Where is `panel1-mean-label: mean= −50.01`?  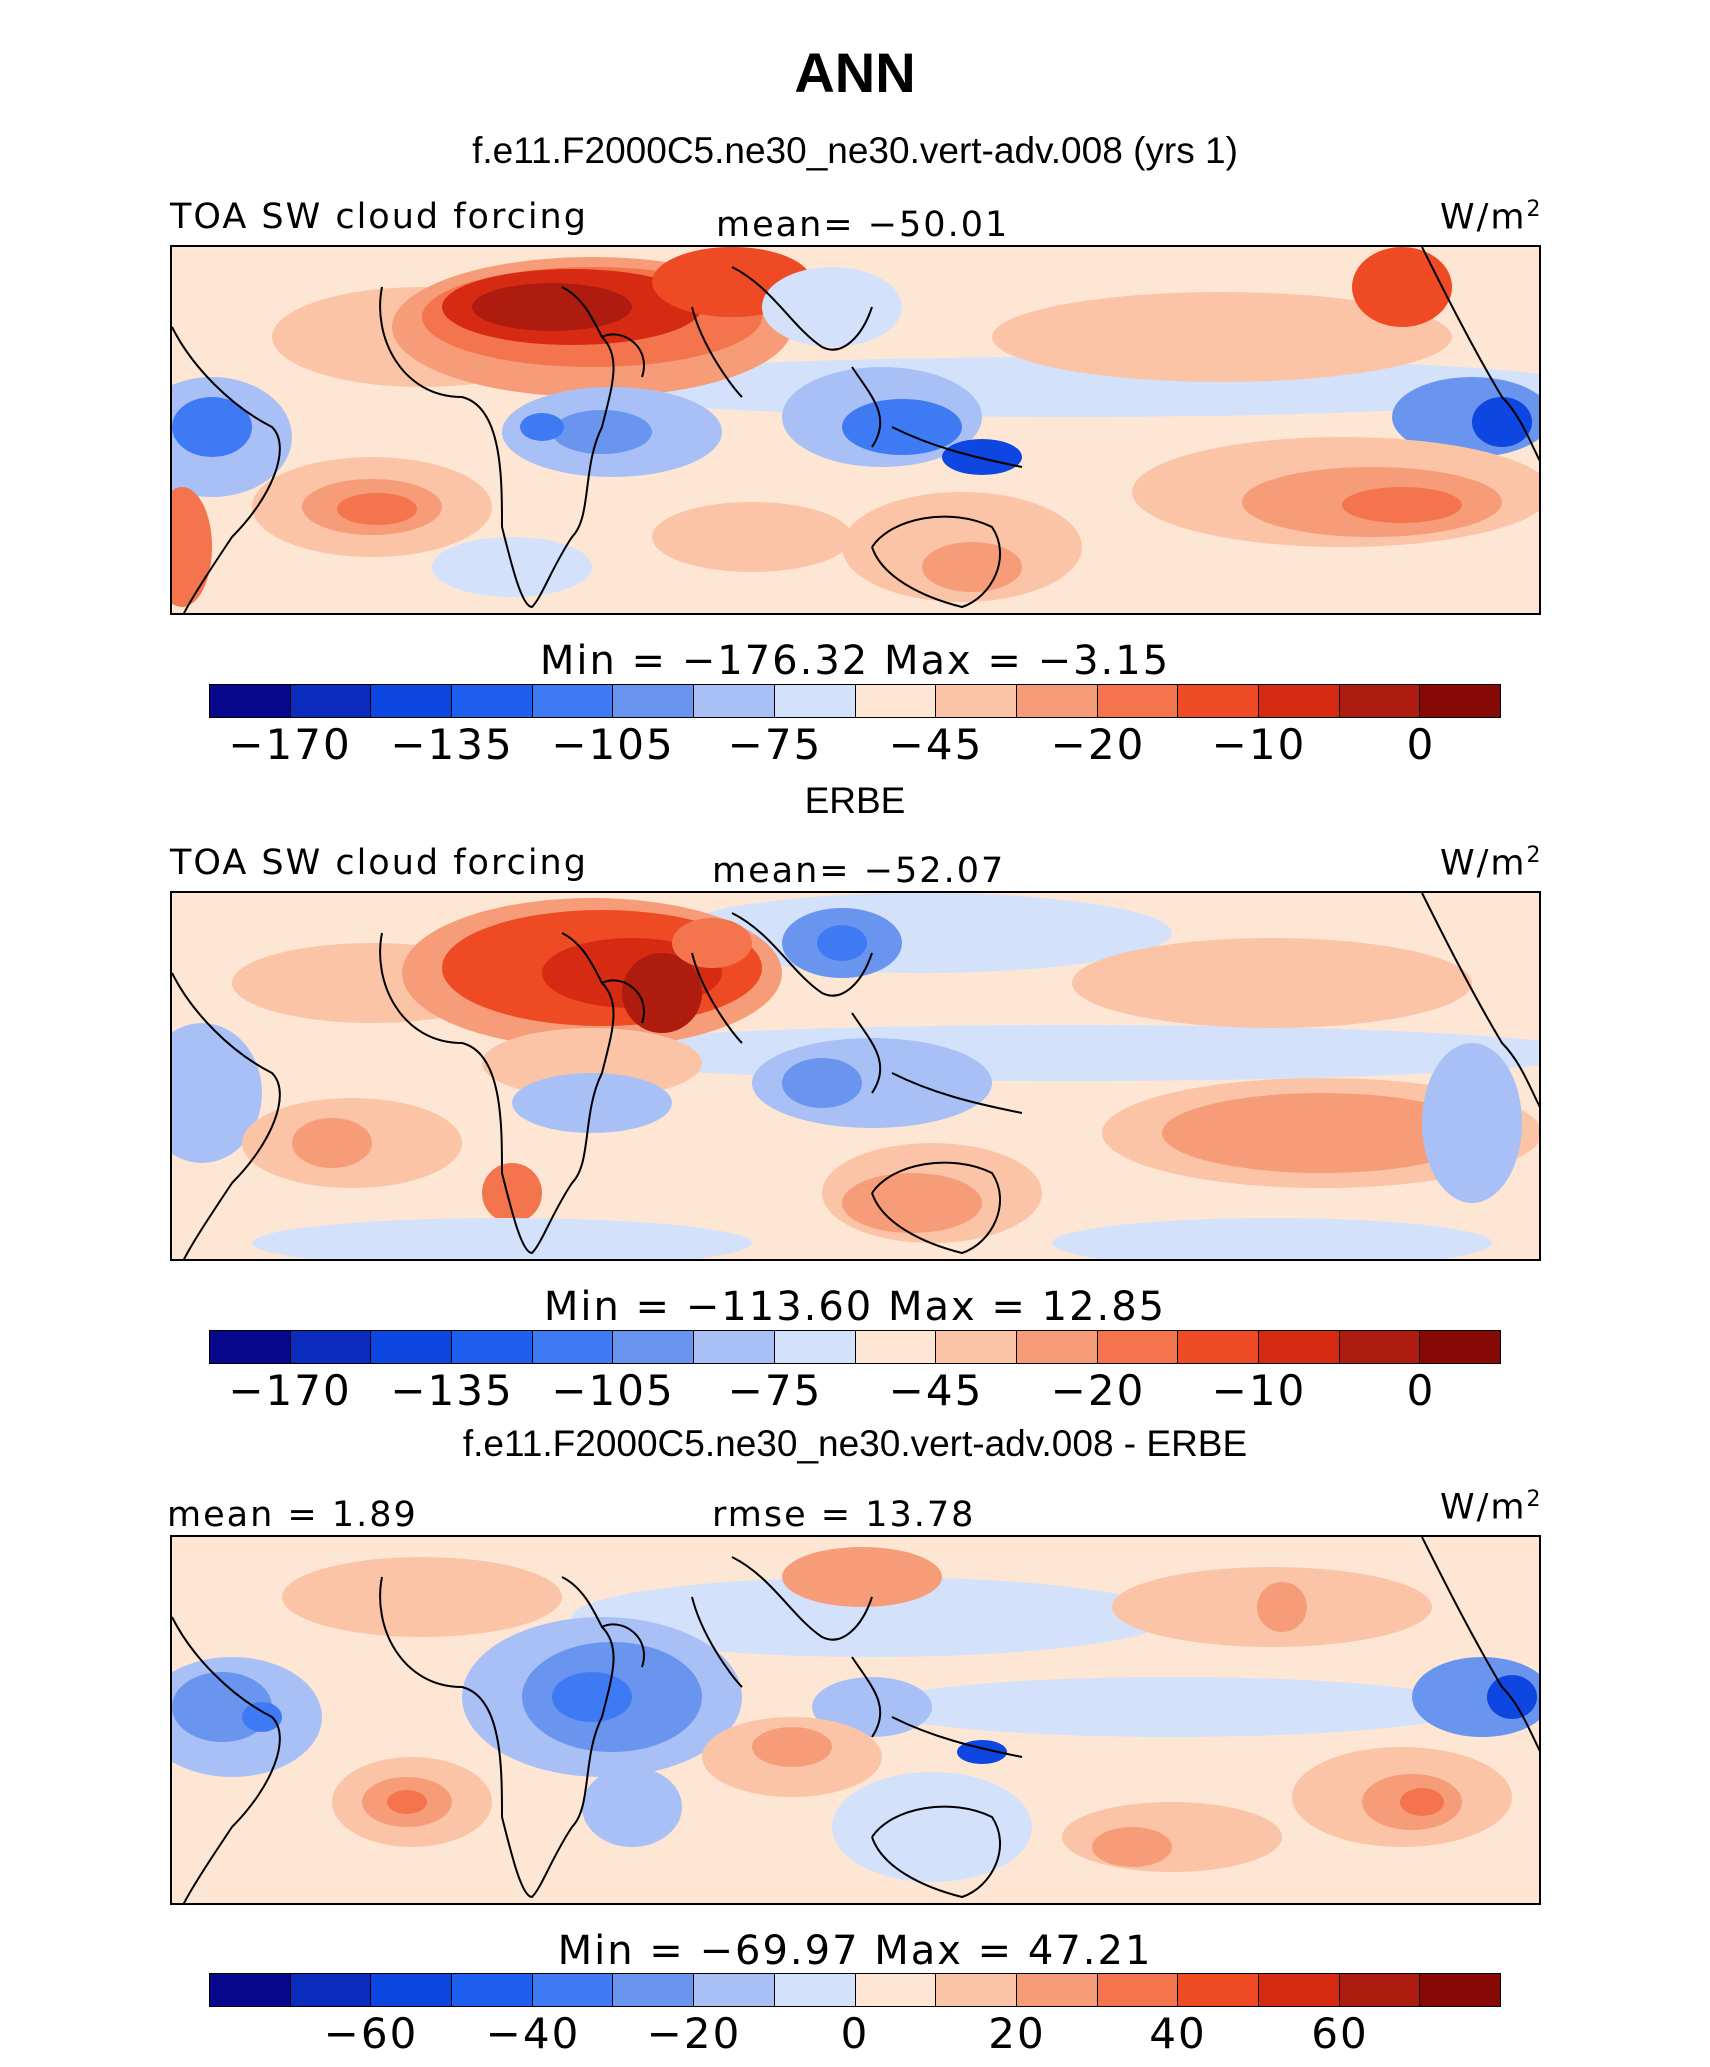
panel1-mean-label: mean= −50.01 is located at coordinates (863, 225).